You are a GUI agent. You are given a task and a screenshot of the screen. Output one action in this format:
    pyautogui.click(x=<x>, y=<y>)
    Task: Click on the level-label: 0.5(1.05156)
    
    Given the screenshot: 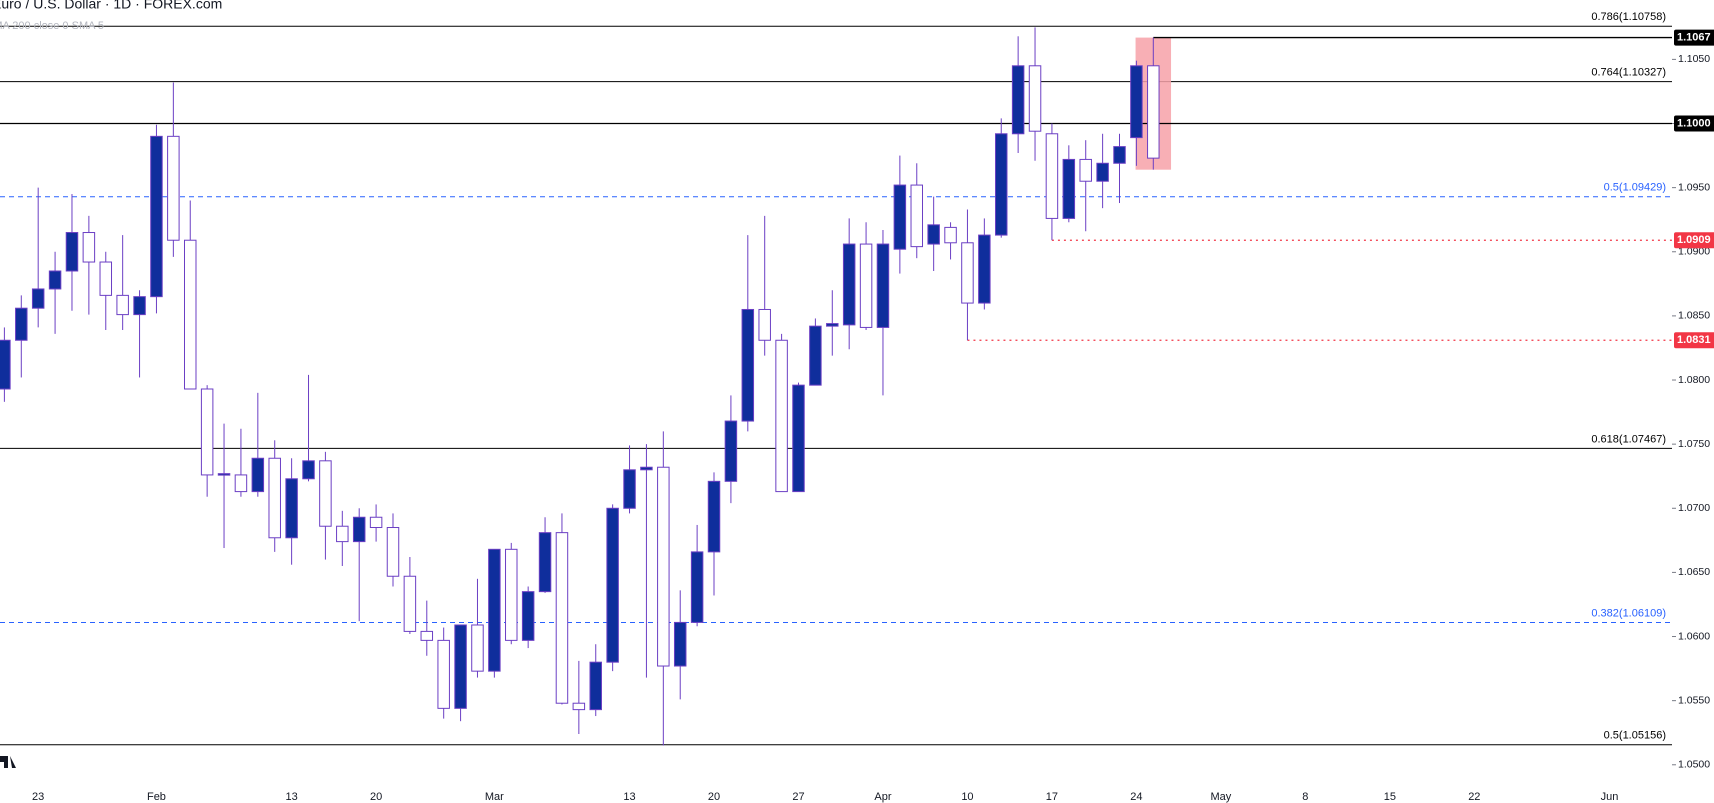 What is the action you would take?
    pyautogui.click(x=1635, y=736)
    